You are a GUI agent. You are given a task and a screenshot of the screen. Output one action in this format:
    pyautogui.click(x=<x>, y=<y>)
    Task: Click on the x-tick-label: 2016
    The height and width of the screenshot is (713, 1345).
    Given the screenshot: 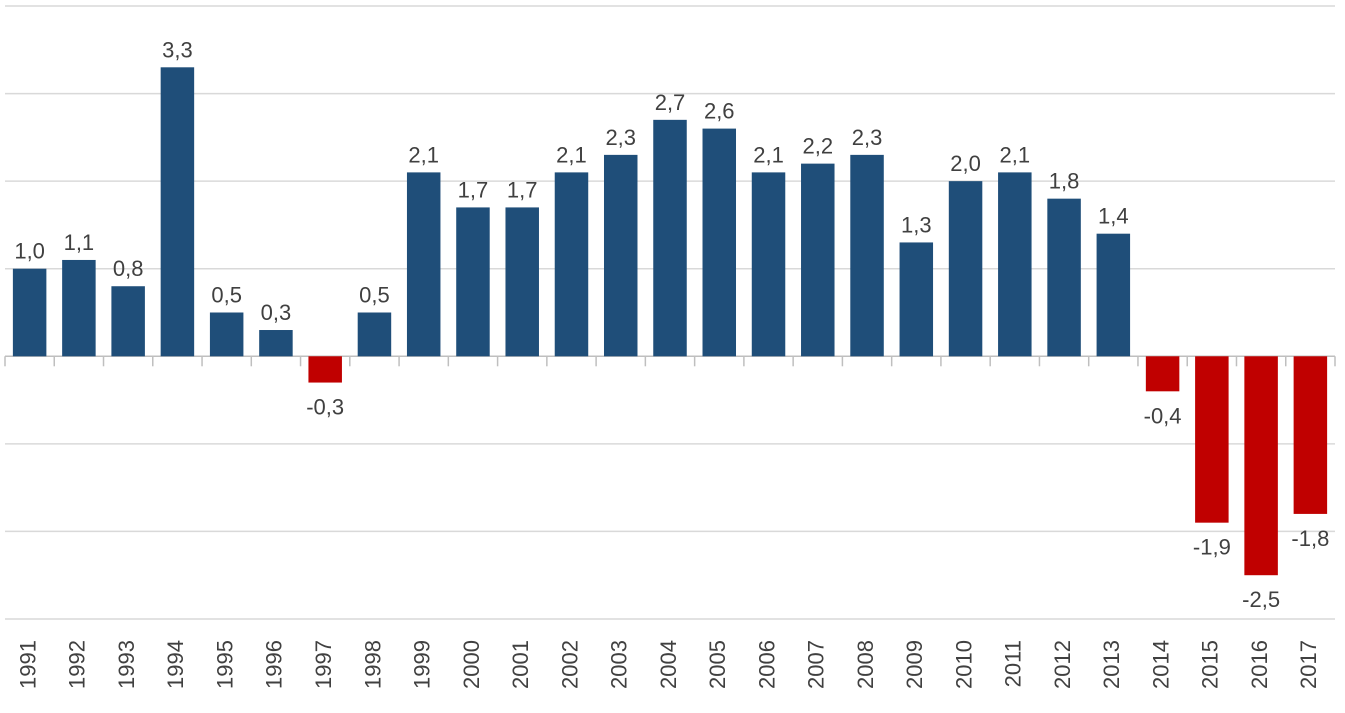 What is the action you would take?
    pyautogui.click(x=1259, y=664)
    